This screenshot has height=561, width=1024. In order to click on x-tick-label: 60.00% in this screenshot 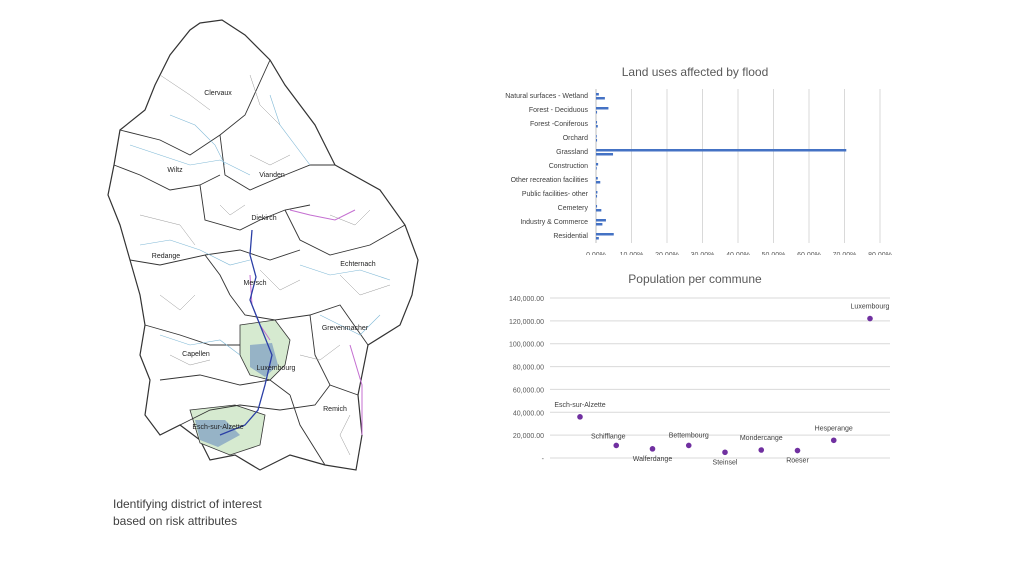, I will do `click(809, 253)`.